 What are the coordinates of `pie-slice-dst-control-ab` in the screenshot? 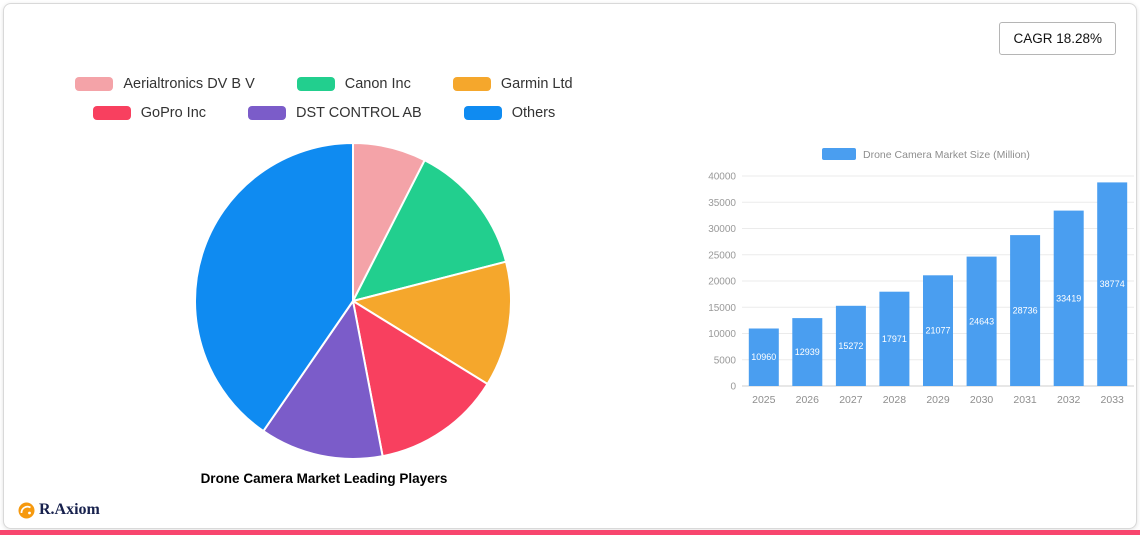 It's located at (323, 380).